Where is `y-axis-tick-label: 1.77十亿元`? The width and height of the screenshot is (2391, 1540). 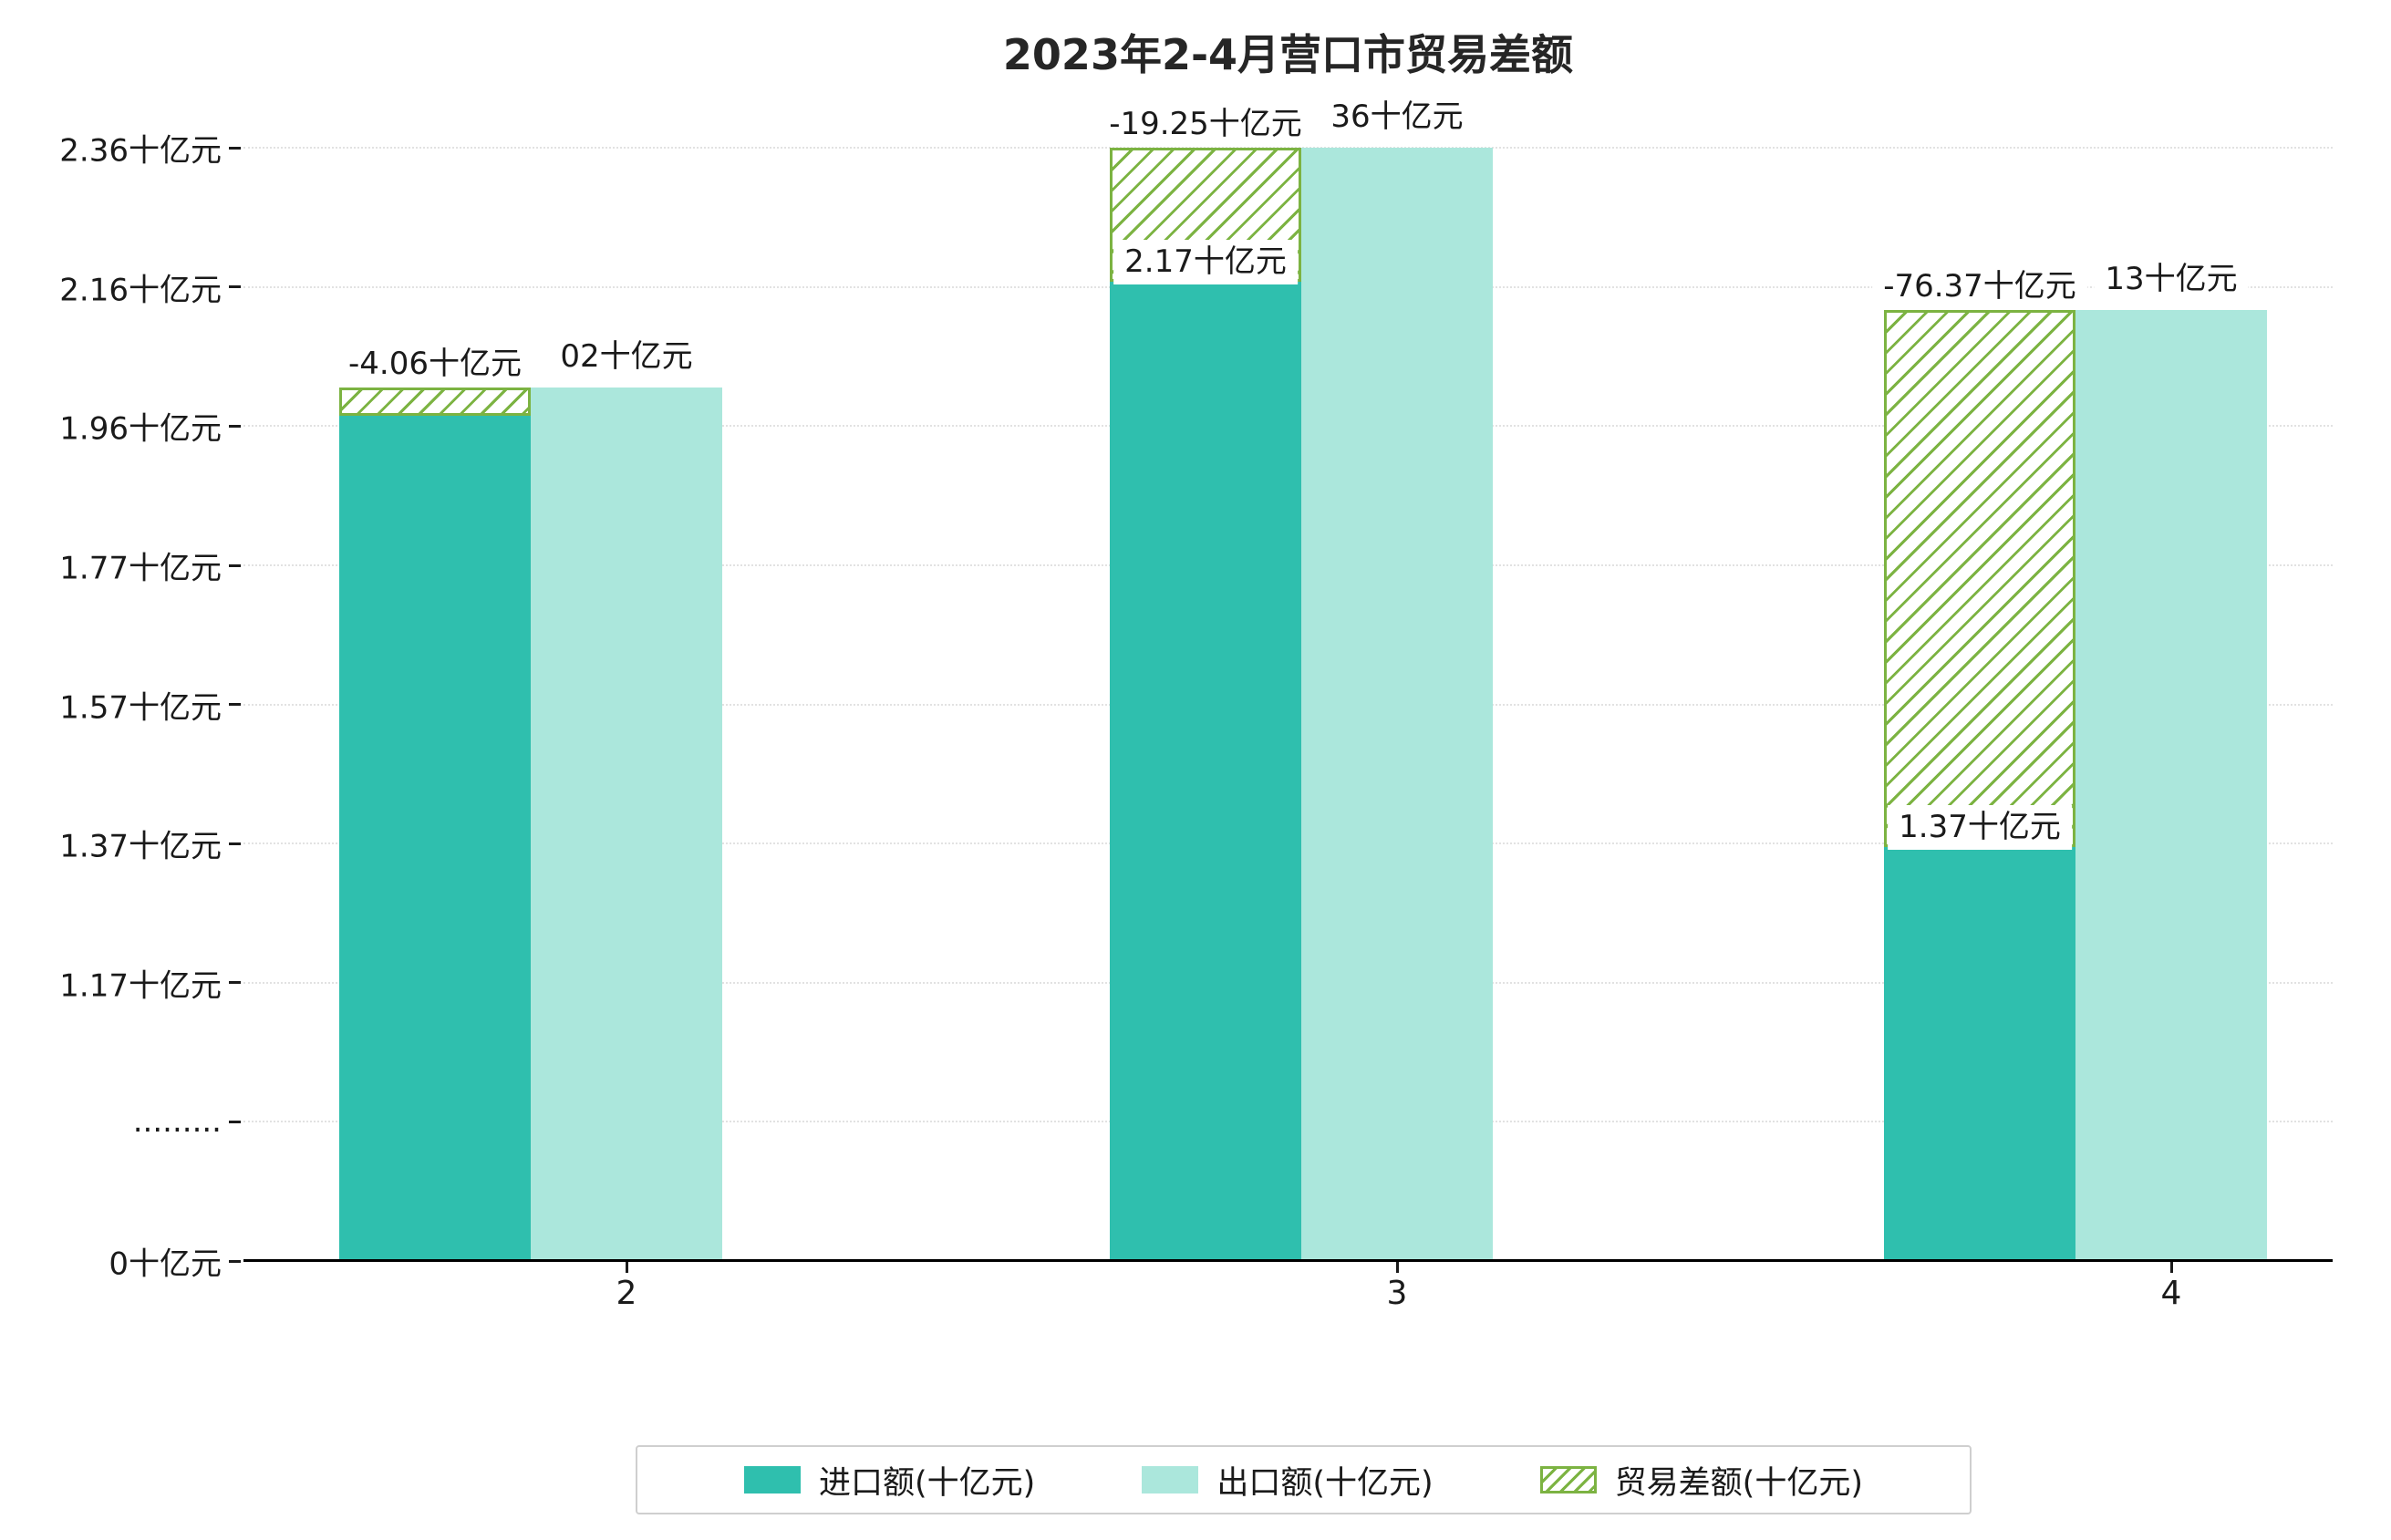 y-axis-tick-label: 1.77十亿元 is located at coordinates (140, 568).